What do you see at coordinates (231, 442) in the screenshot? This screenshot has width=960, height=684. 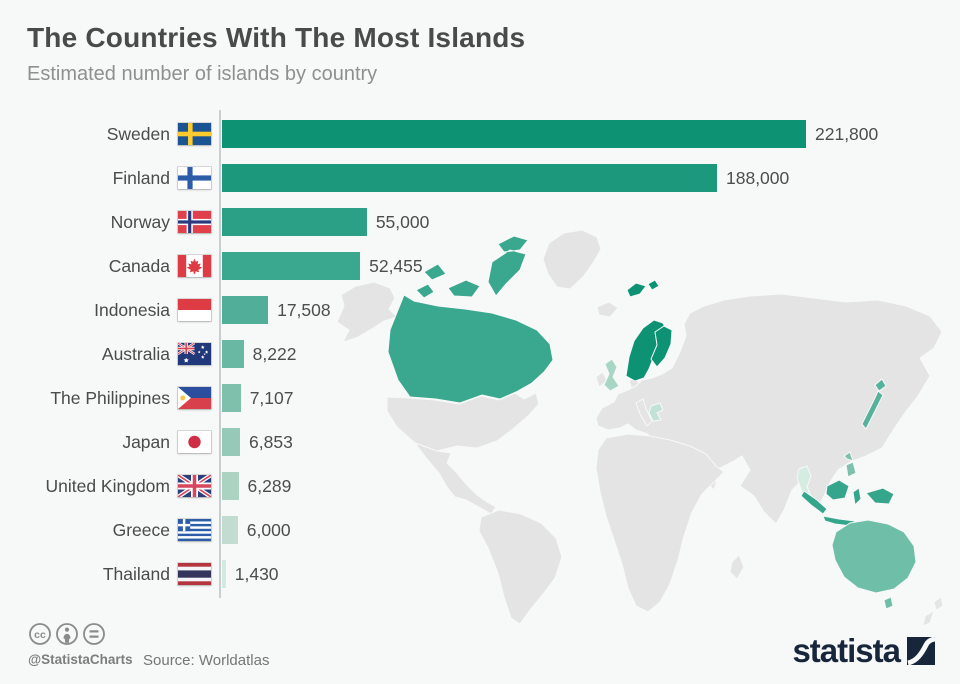 I see `bar-japan` at bounding box center [231, 442].